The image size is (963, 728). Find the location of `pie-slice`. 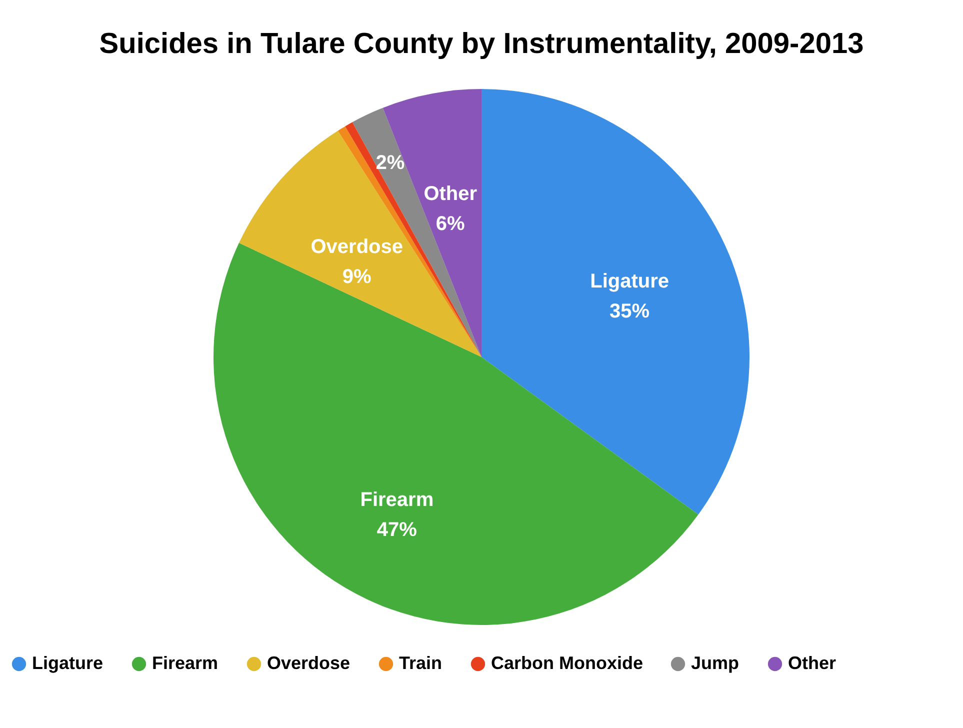

pie-slice is located at coordinates (360, 243).